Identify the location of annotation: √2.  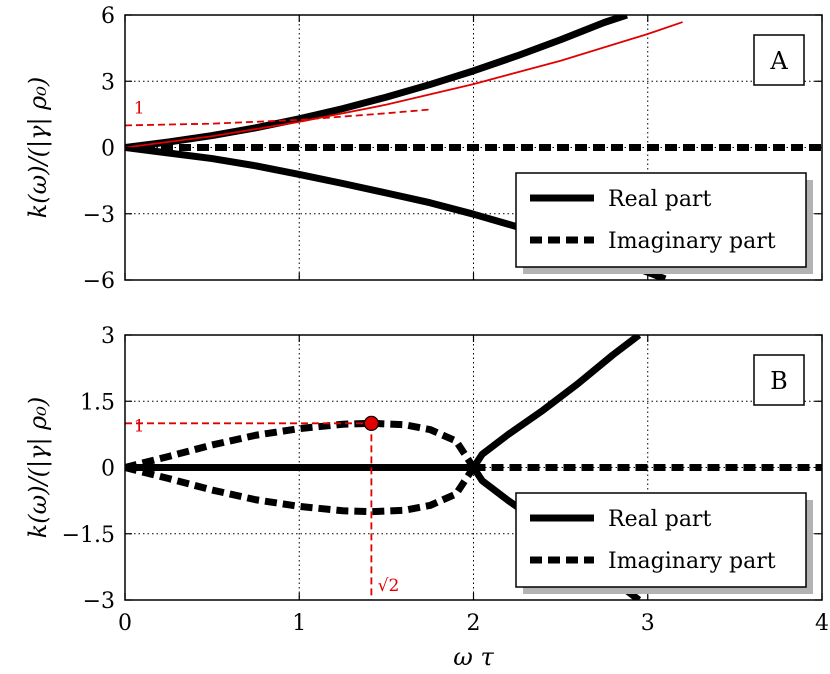
(389, 586).